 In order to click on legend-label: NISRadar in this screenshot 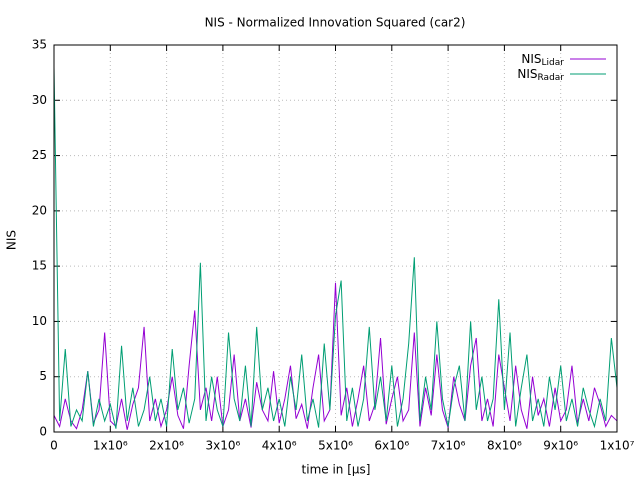, I will do `click(540, 75)`.